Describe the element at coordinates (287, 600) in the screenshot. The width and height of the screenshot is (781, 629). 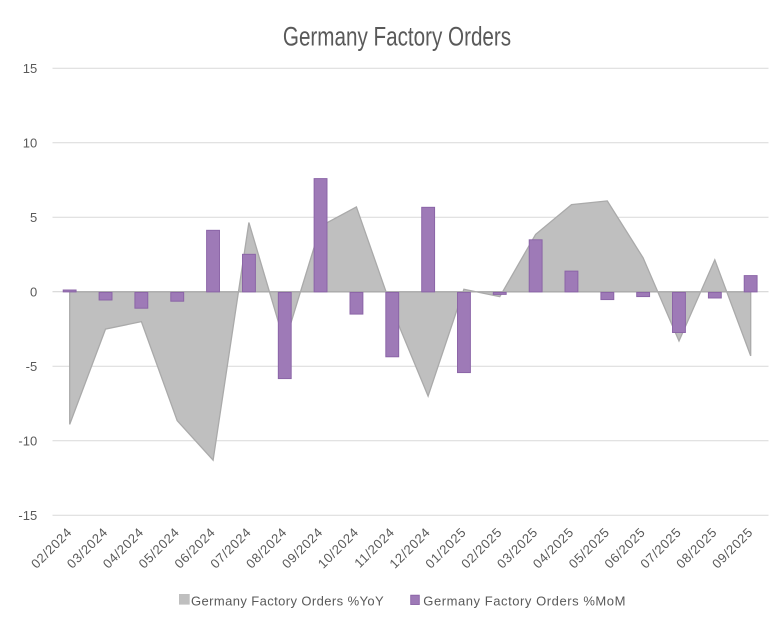
I see `svg-text: Germany Factory Orders %YoY` at that location.